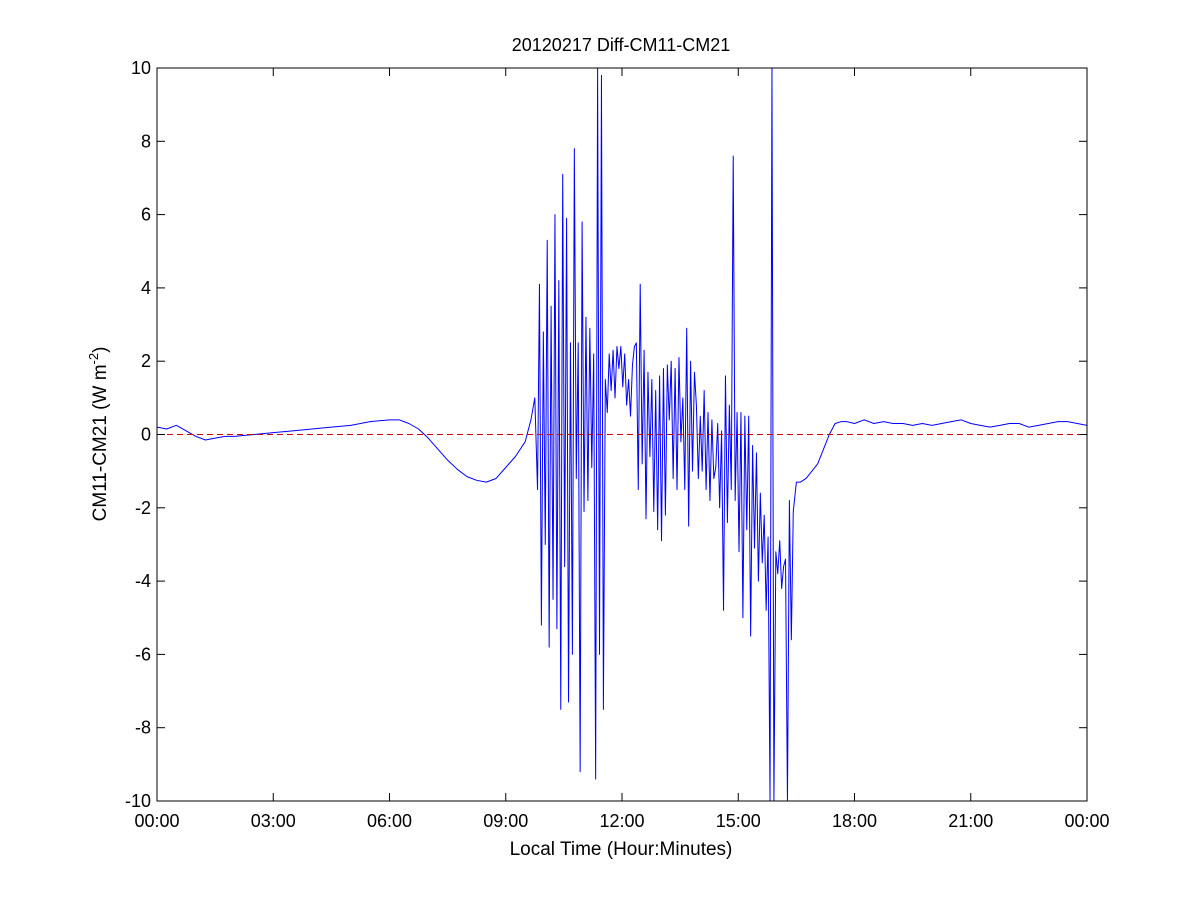 The width and height of the screenshot is (1201, 906). I want to click on y-tick-label: -2, so click(143, 508).